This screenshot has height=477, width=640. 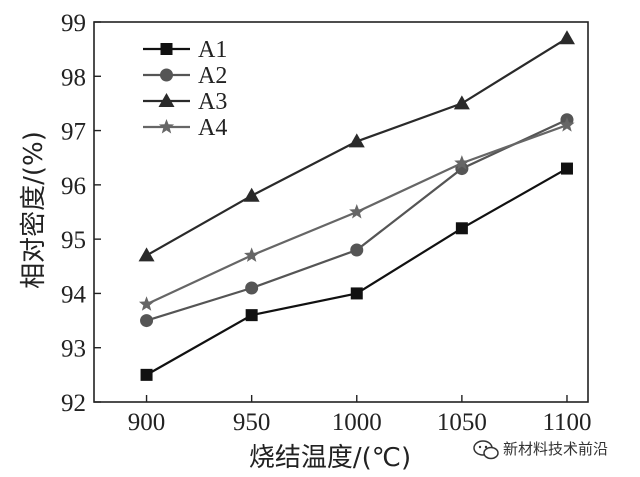 What do you see at coordinates (34, 210) in the screenshot?
I see `y-axis-title: 相对密度/(%)` at bounding box center [34, 210].